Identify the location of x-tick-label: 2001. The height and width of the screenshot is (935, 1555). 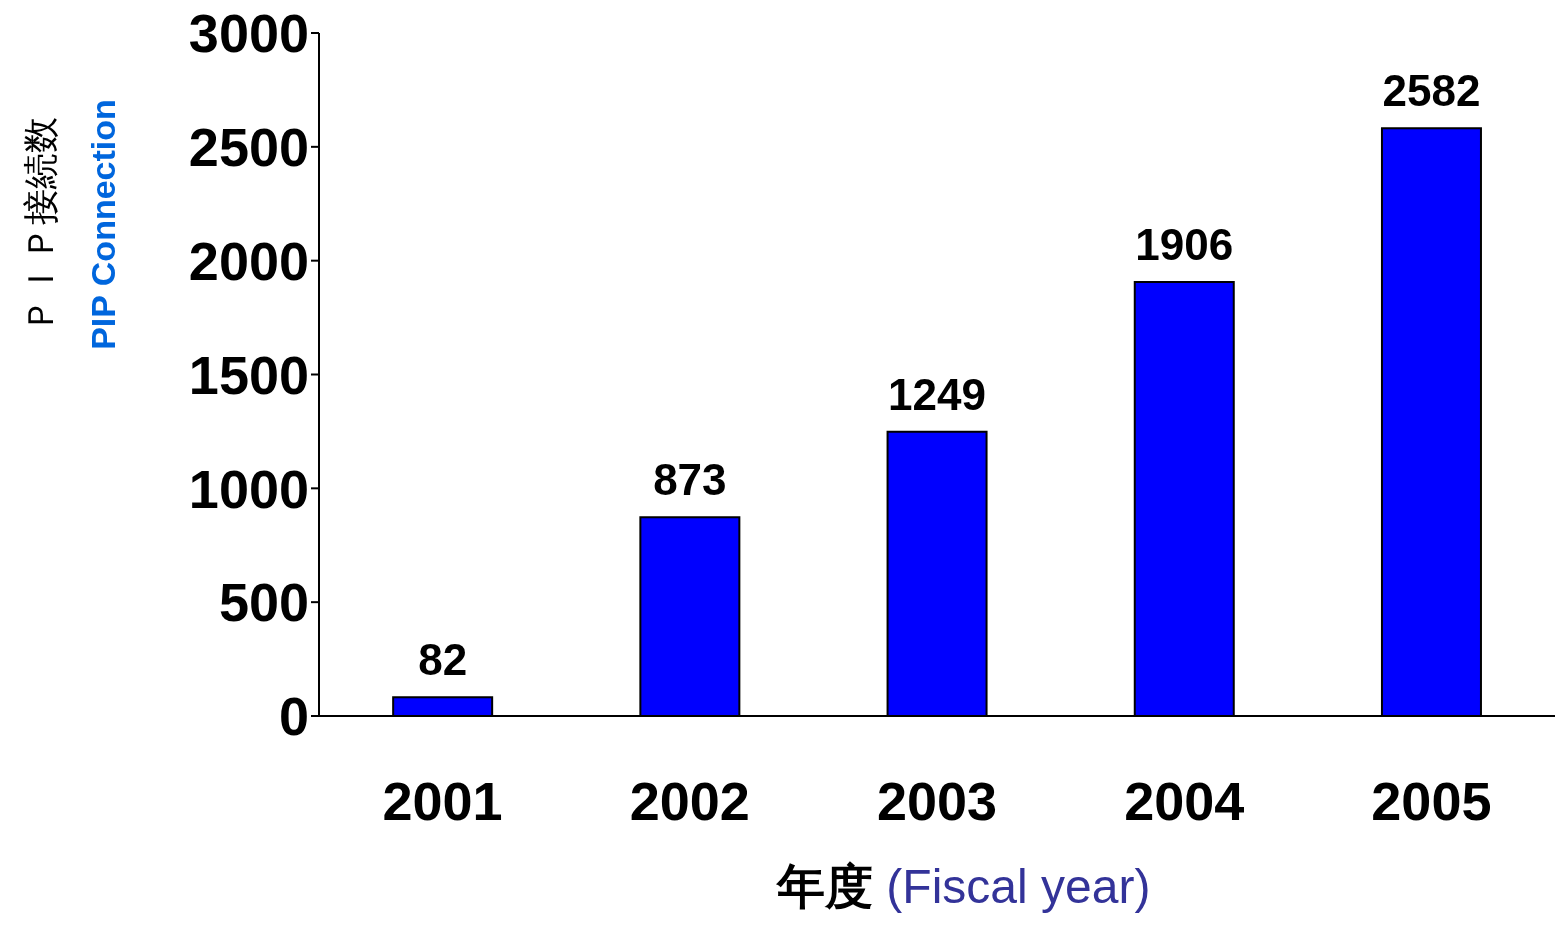
(442, 801).